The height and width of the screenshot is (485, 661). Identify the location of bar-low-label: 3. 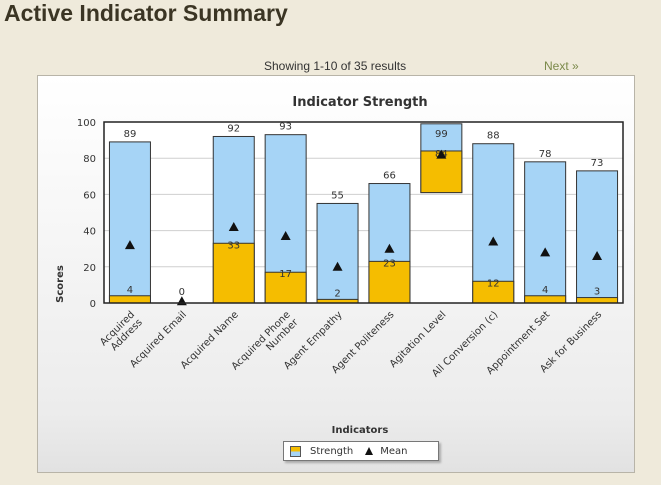
(597, 292).